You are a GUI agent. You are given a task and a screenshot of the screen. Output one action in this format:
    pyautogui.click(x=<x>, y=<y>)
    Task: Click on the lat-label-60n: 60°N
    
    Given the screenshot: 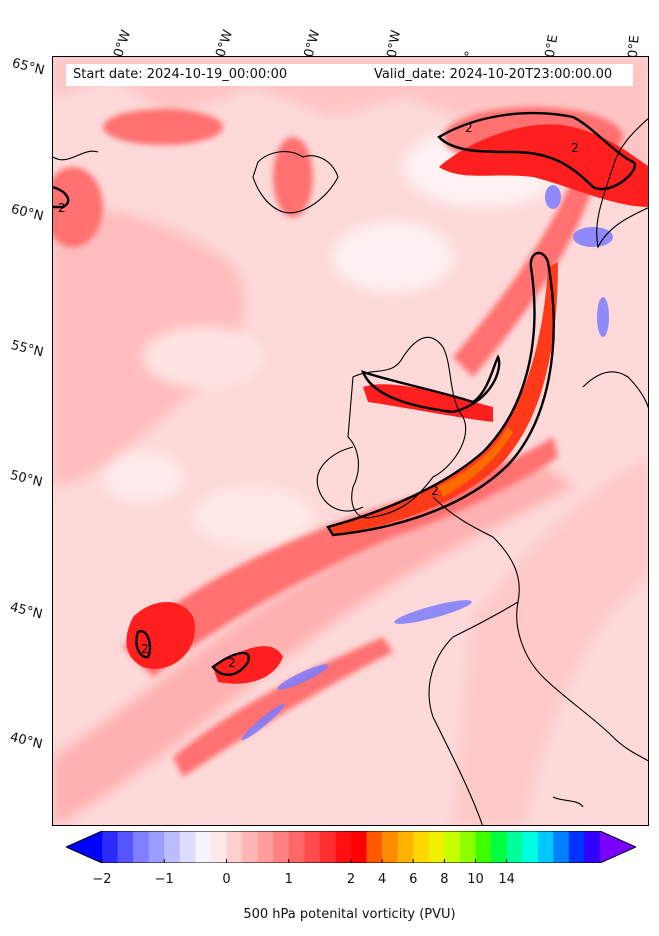 What is the action you would take?
    pyautogui.click(x=27, y=213)
    